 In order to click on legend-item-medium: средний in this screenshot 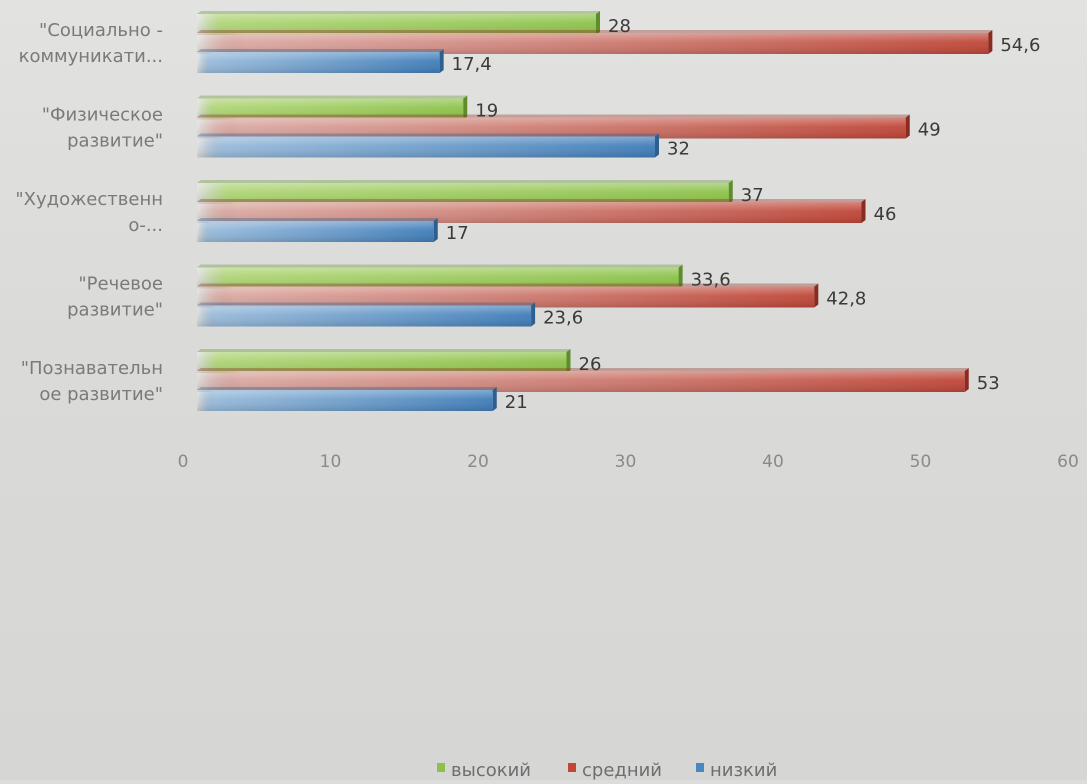, I will do `click(615, 770)`.